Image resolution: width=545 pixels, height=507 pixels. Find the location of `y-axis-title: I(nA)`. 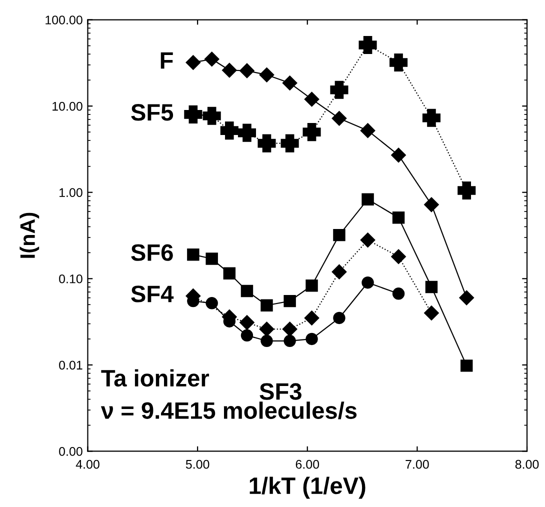

y-axis-title: I(nA) is located at coordinates (30, 235).